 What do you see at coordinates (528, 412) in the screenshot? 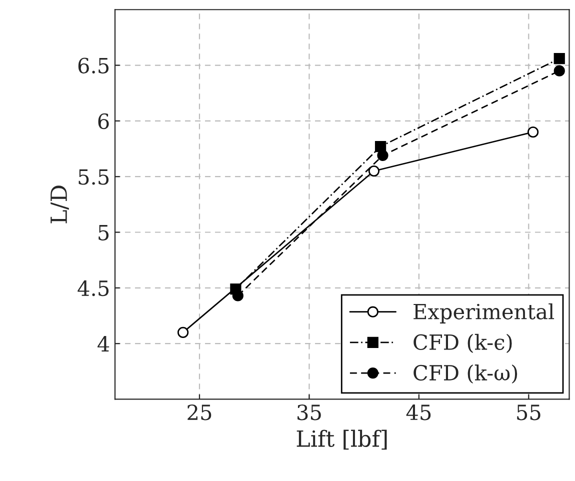
I see `x-tick-label: 55` at bounding box center [528, 412].